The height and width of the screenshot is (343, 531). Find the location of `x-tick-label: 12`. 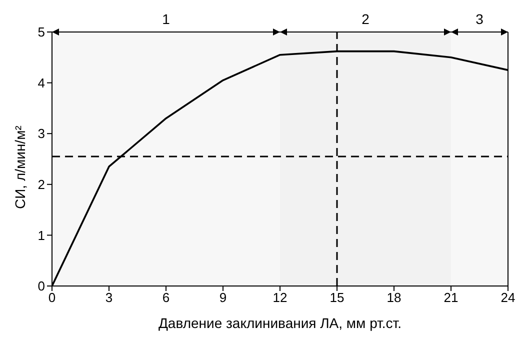

x-tick-label: 12 is located at coordinates (280, 298).